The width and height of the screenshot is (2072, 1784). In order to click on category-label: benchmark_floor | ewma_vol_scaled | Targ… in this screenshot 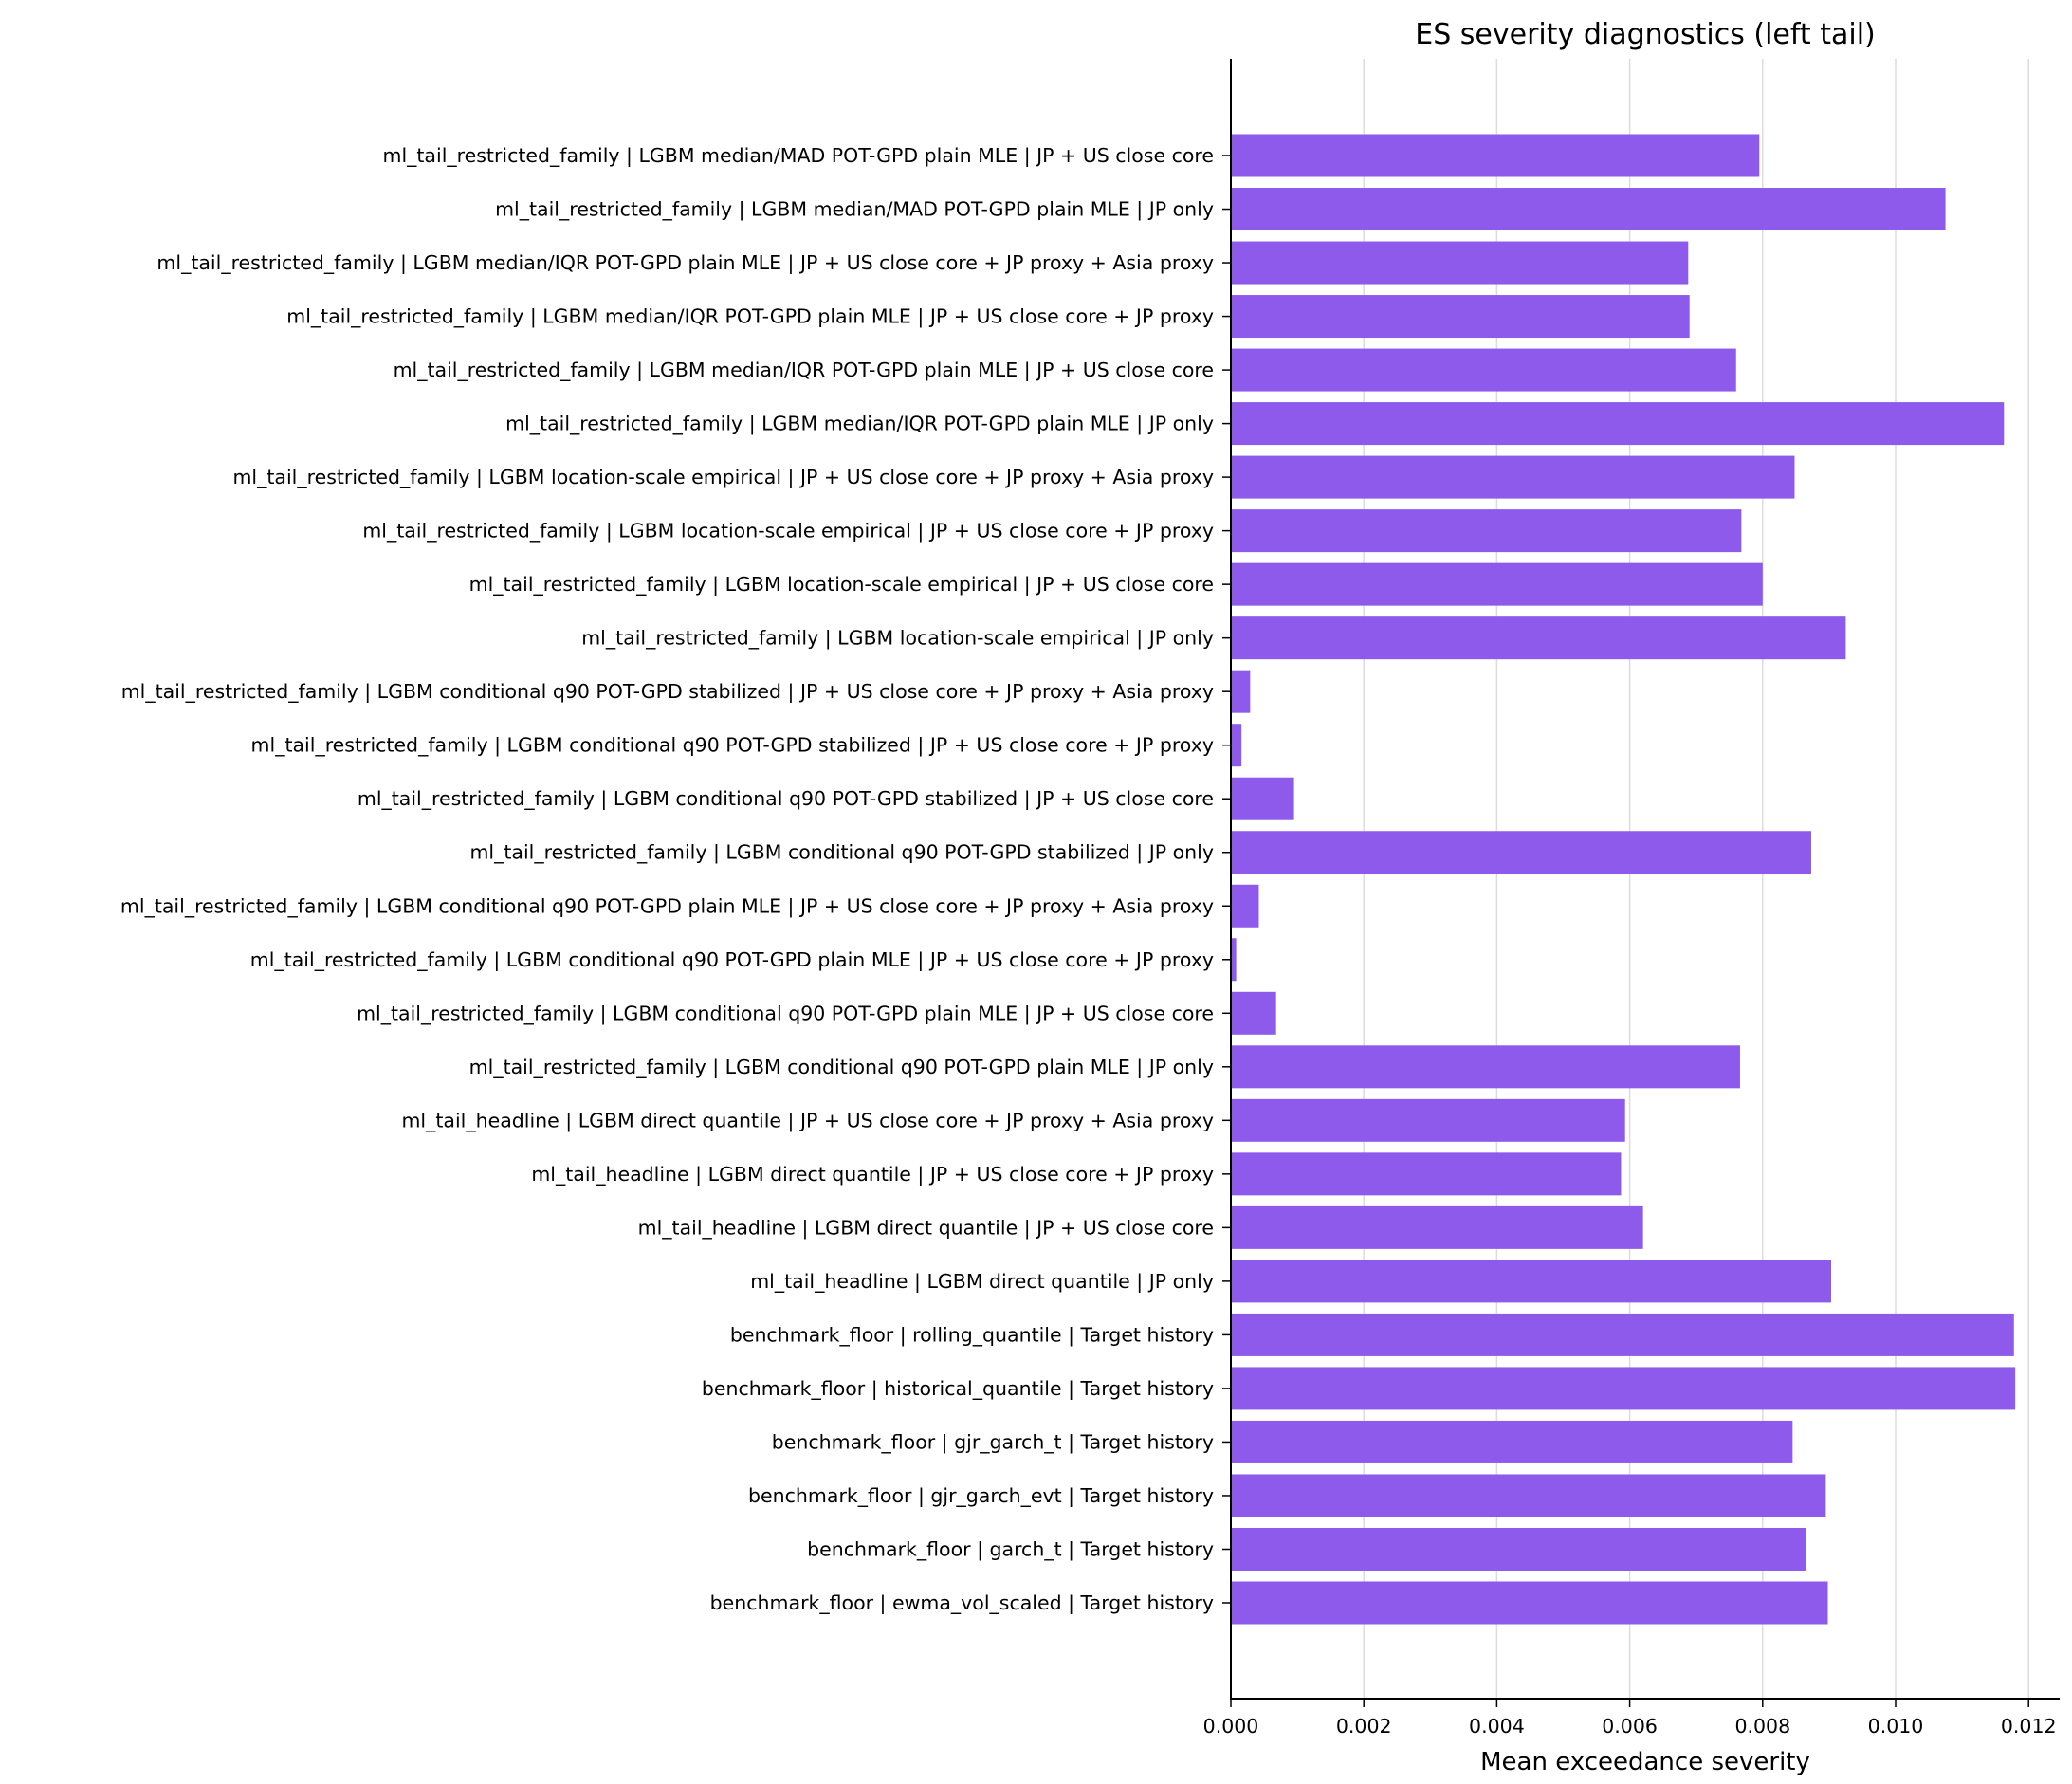, I will do `click(962, 1603)`.